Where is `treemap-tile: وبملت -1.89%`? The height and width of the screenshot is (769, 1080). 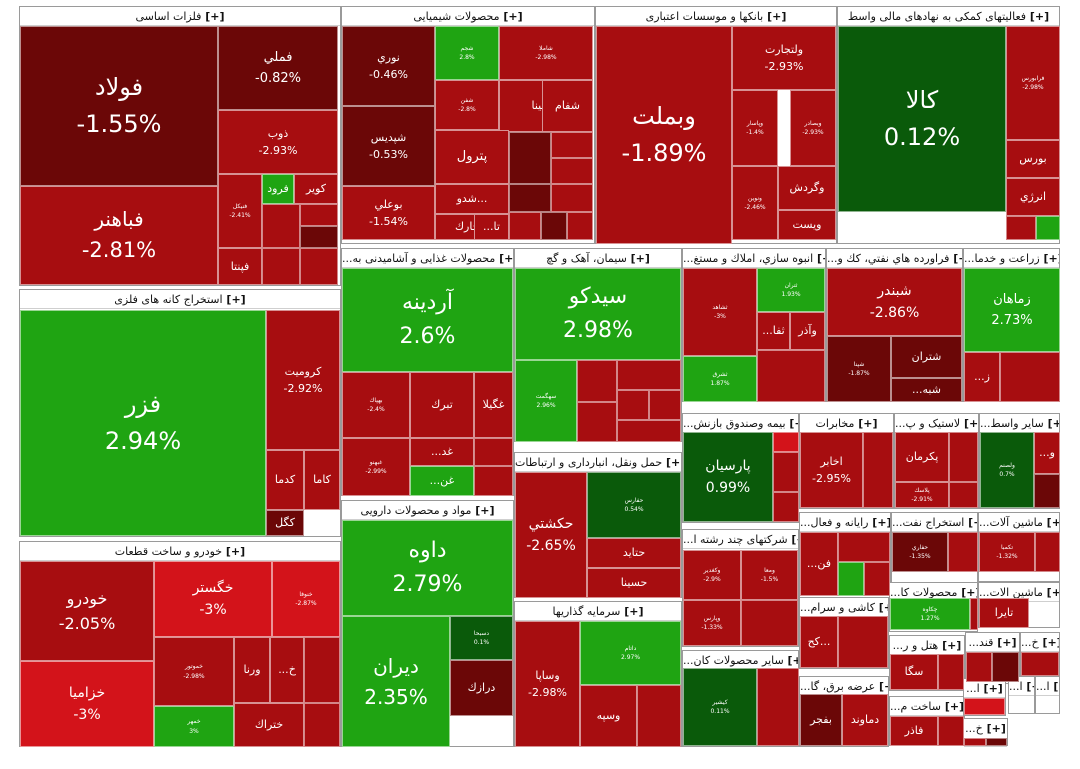 treemap-tile: وبملت -1.89% is located at coordinates (664, 135).